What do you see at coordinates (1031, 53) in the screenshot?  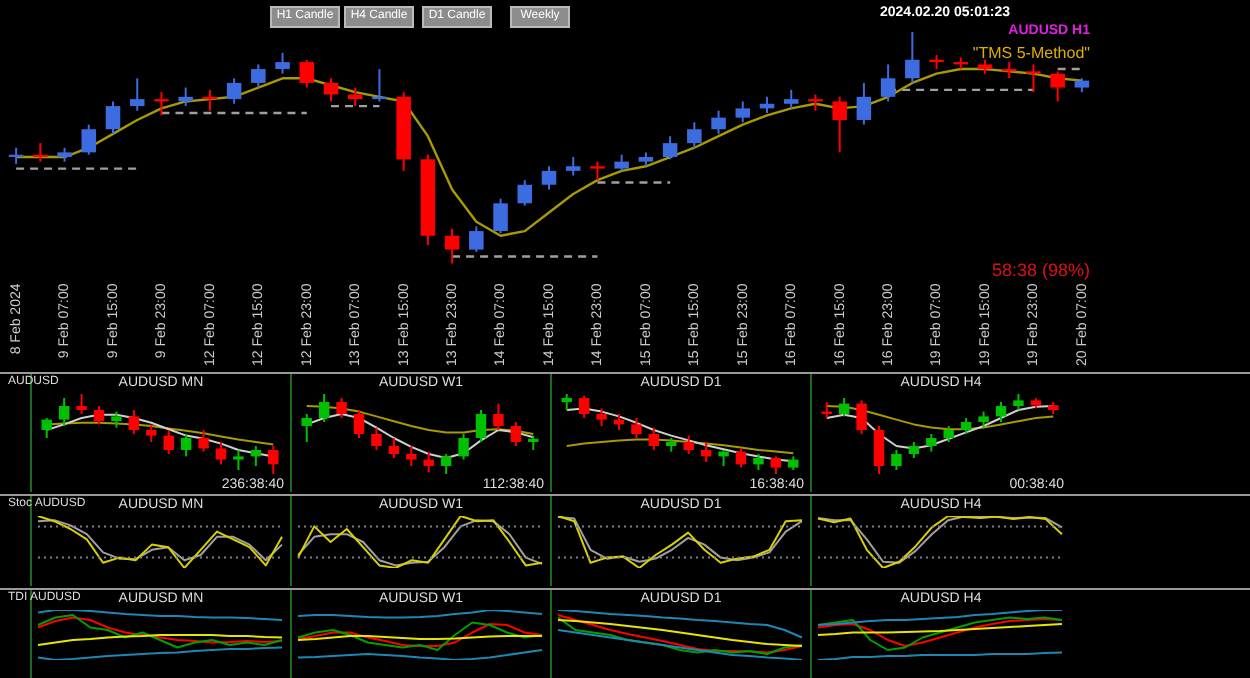 I see `annotation: "TMS 5-Method"` at bounding box center [1031, 53].